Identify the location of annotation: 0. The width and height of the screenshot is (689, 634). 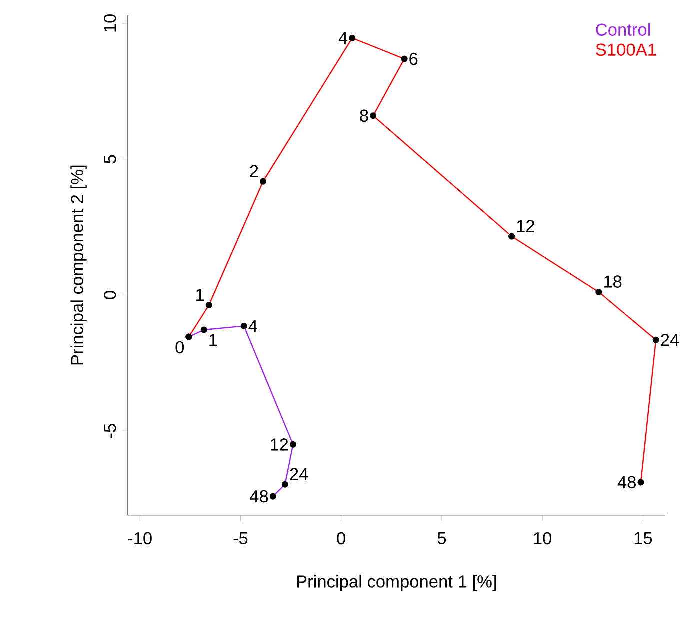
(180, 347).